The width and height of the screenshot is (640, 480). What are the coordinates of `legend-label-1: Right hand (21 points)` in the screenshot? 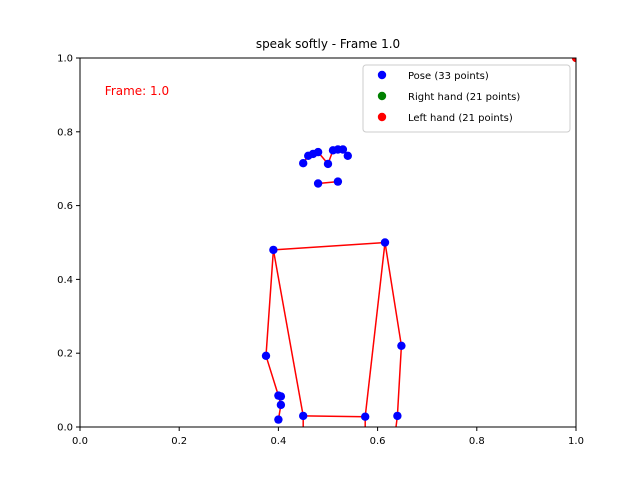 It's located at (464, 97).